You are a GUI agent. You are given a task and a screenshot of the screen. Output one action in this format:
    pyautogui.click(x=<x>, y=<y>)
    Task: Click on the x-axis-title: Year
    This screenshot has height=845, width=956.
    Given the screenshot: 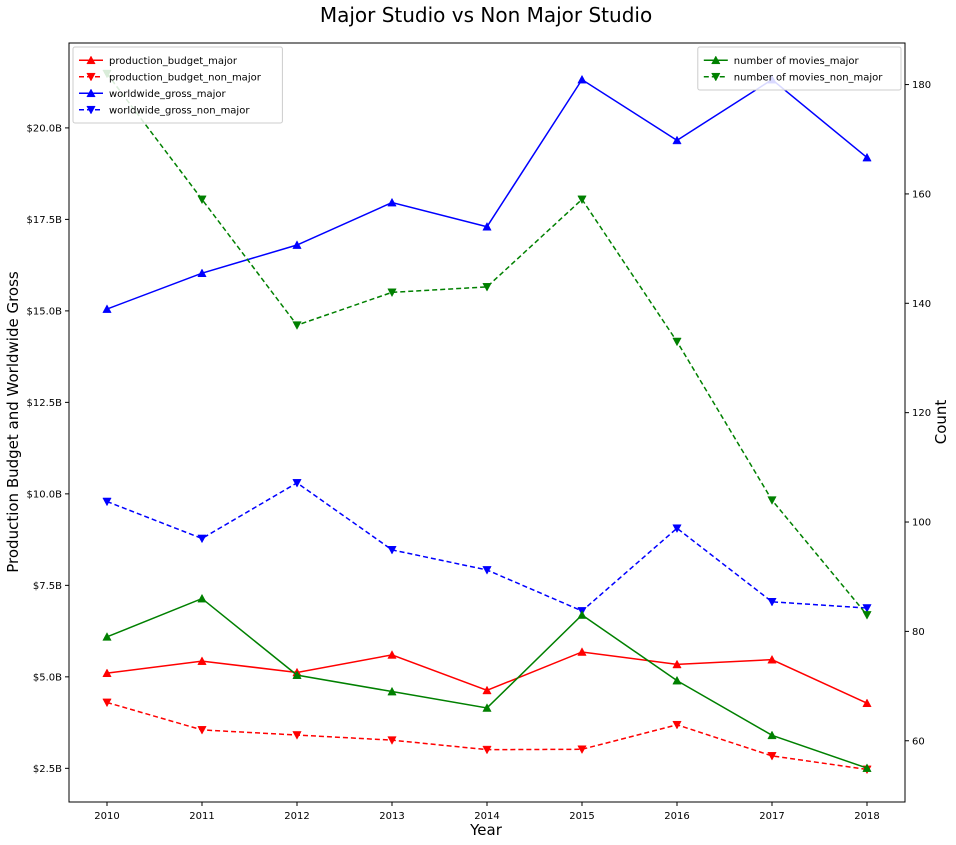 What is the action you would take?
    pyautogui.click(x=486, y=830)
    